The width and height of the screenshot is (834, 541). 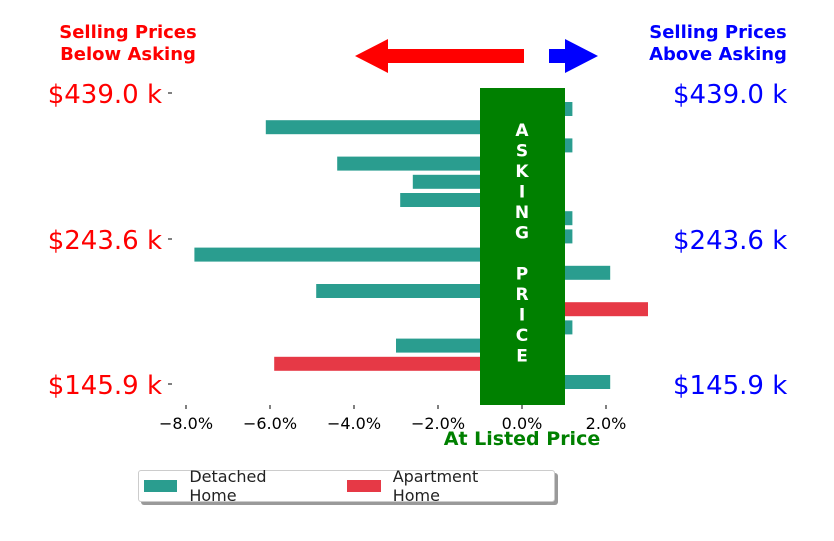 I want to click on x-tick-label: 2.0%, so click(x=606, y=423).